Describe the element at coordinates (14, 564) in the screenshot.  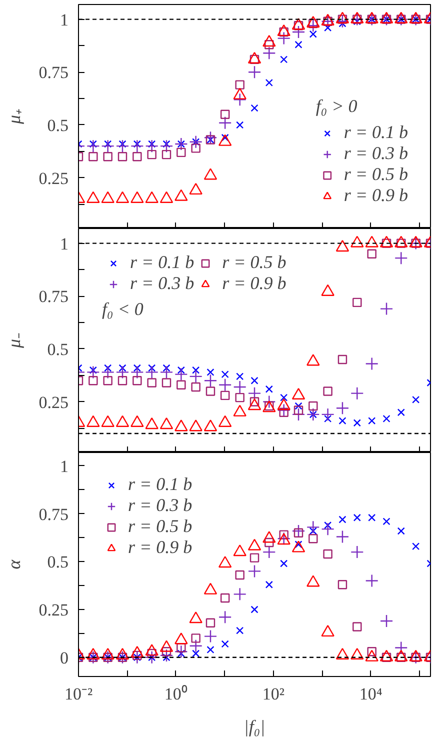
I see `y-axis-title: α` at that location.